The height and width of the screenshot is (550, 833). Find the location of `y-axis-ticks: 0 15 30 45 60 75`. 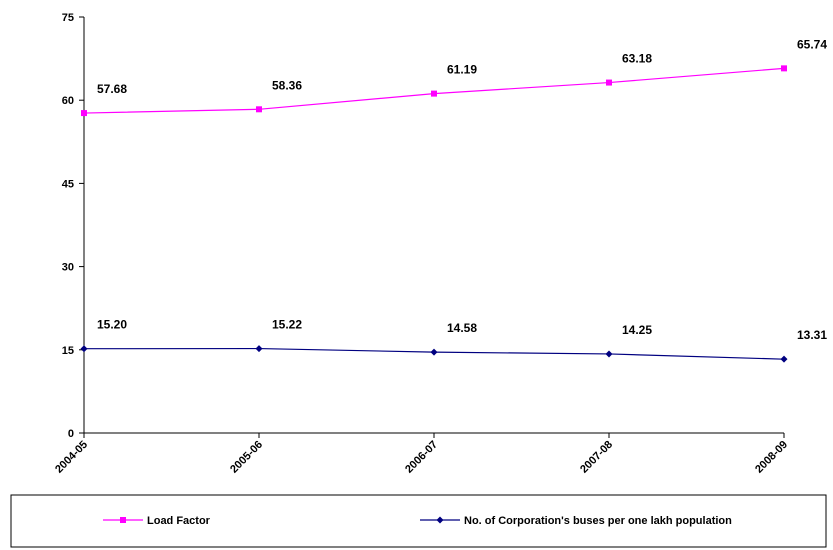

y-axis-ticks: 0 15 30 45 60 75 is located at coordinates (73, 226).